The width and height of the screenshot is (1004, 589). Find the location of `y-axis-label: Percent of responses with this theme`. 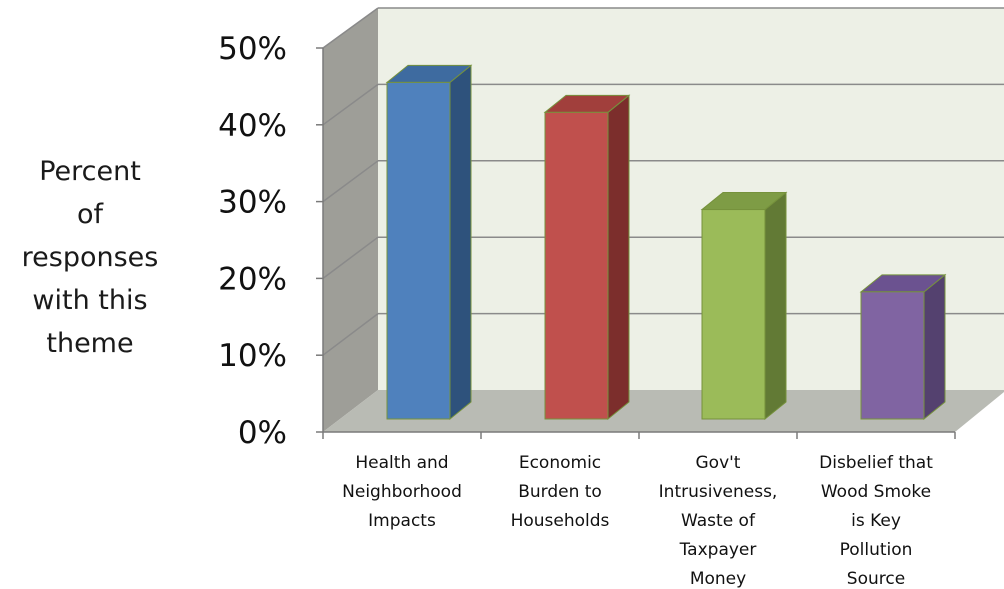

y-axis-label: Percent of responses with this theme is located at coordinates (90, 257).